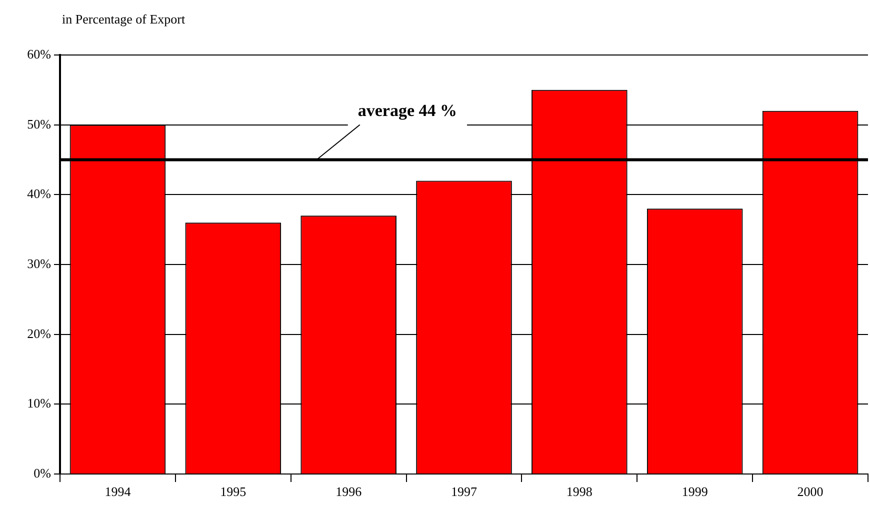 This screenshot has height=509, width=870. I want to click on x-tick-label: 1996, so click(349, 492).